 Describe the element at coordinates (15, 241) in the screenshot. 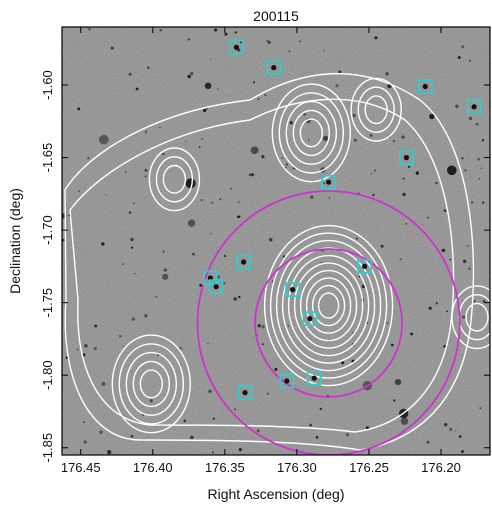

I see `y-axis-title: Declination (deg)` at that location.